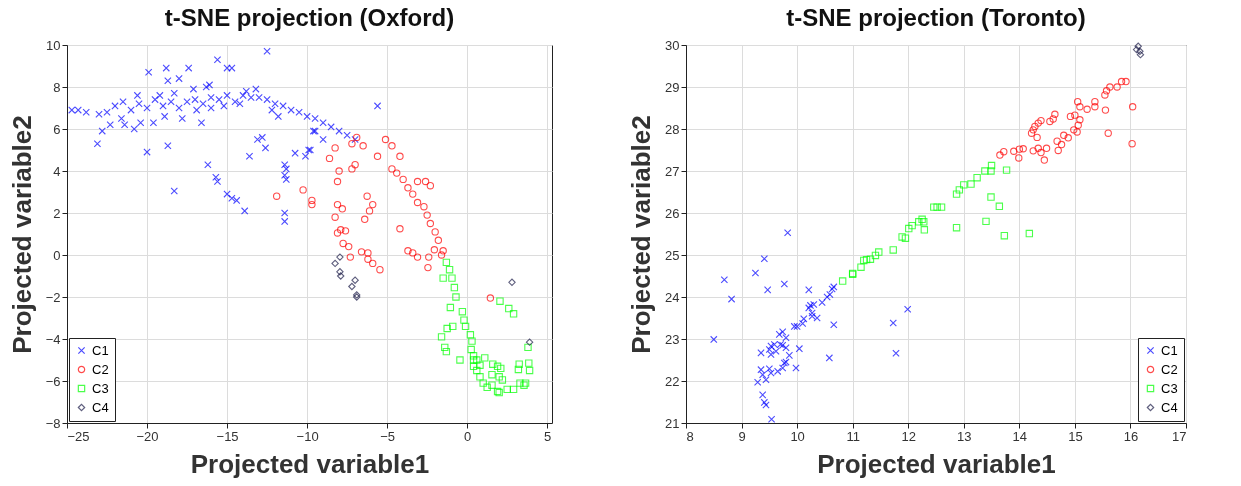 This screenshot has height=486, width=1241. What do you see at coordinates (53, 297) in the screenshot?
I see `y-tick-label: −2` at bounding box center [53, 297].